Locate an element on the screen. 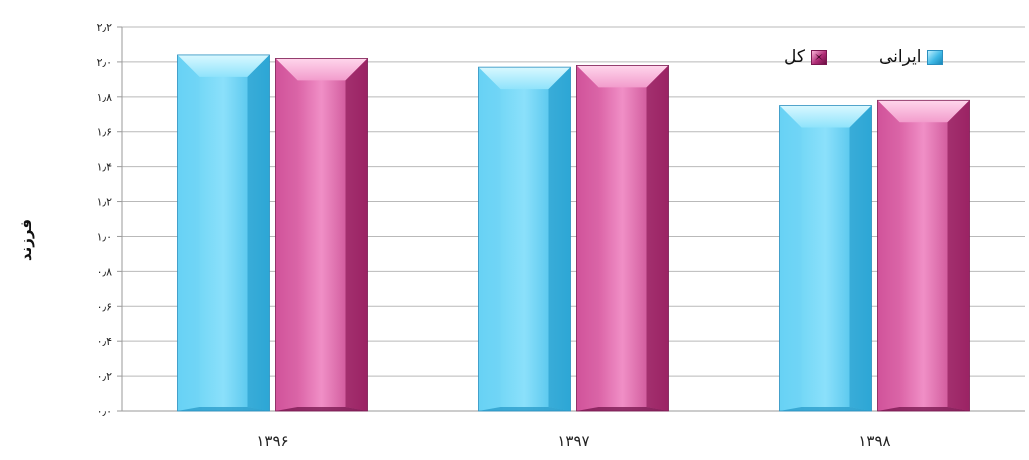 Image resolution: width=1029 pixels, height=460 pixels. y-tick-label: ۲٫۰ is located at coordinates (104, 62).